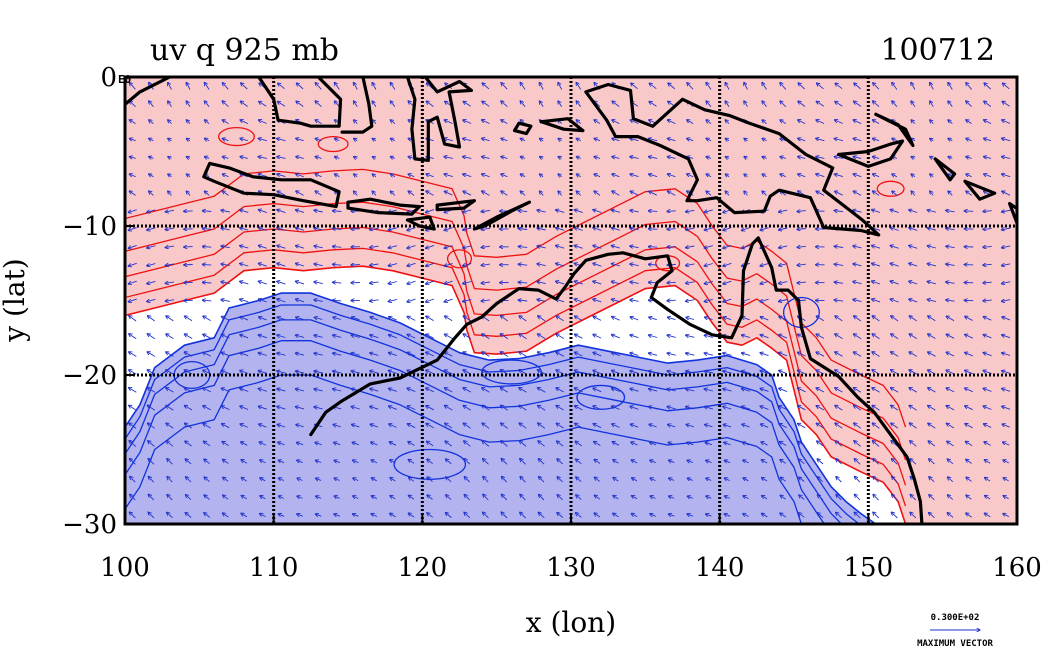  Describe the element at coordinates (89, 227) in the screenshot. I see `y-tick-label: −10` at that location.